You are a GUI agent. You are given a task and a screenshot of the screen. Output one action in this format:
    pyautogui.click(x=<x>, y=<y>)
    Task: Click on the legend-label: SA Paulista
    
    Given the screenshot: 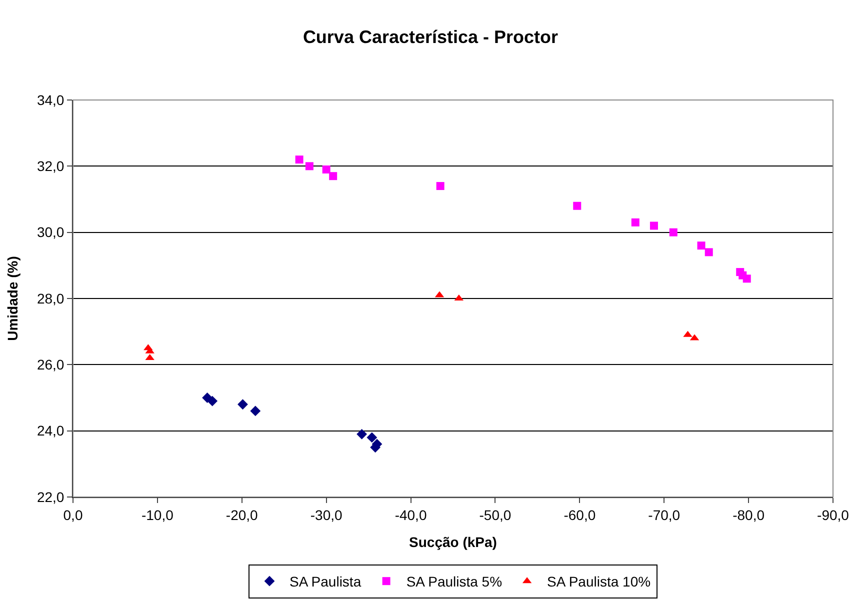 What is the action you would take?
    pyautogui.click(x=326, y=582)
    